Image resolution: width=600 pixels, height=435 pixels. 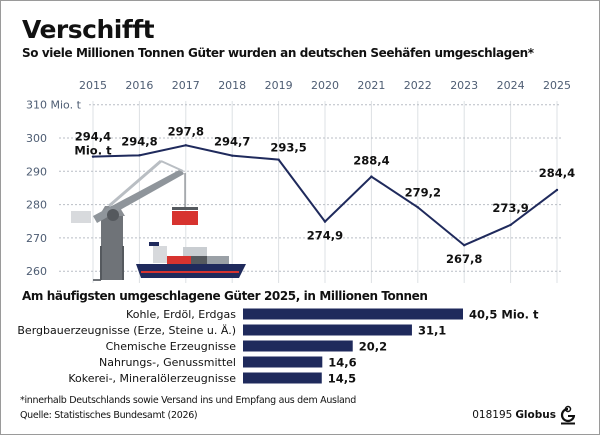 I want to click on x-tick-label: 2024, so click(x=511, y=85).